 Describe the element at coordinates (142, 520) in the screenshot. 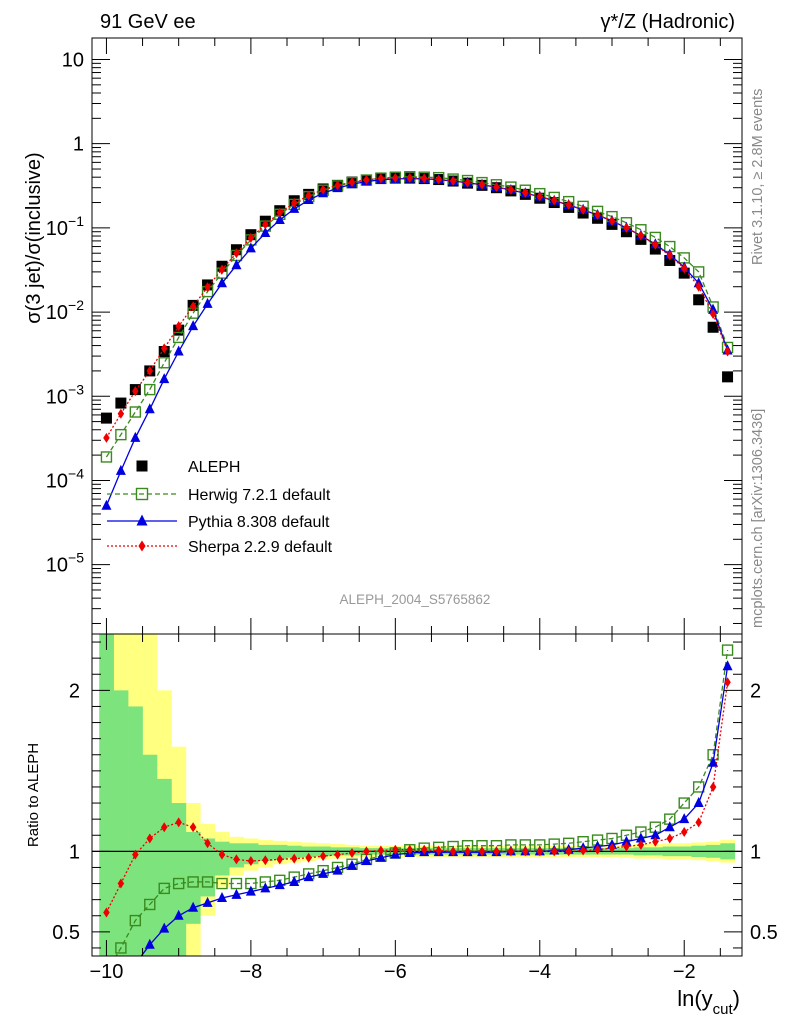

I see `legend-pythia-marker` at that location.